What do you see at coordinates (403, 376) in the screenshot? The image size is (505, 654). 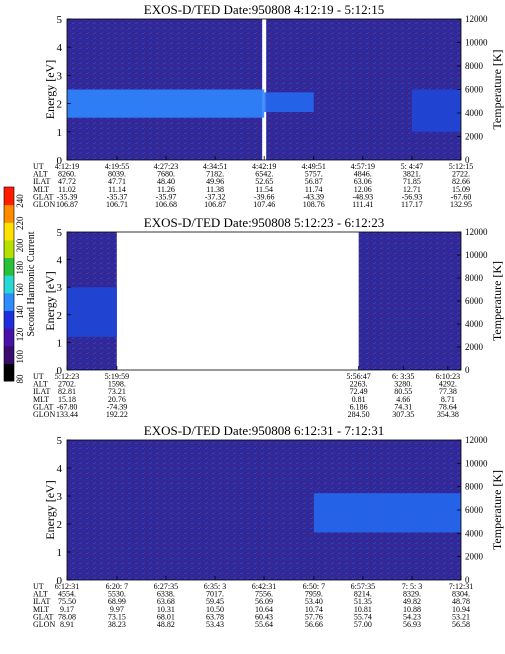 I see `table-cell: 6: 3:35` at bounding box center [403, 376].